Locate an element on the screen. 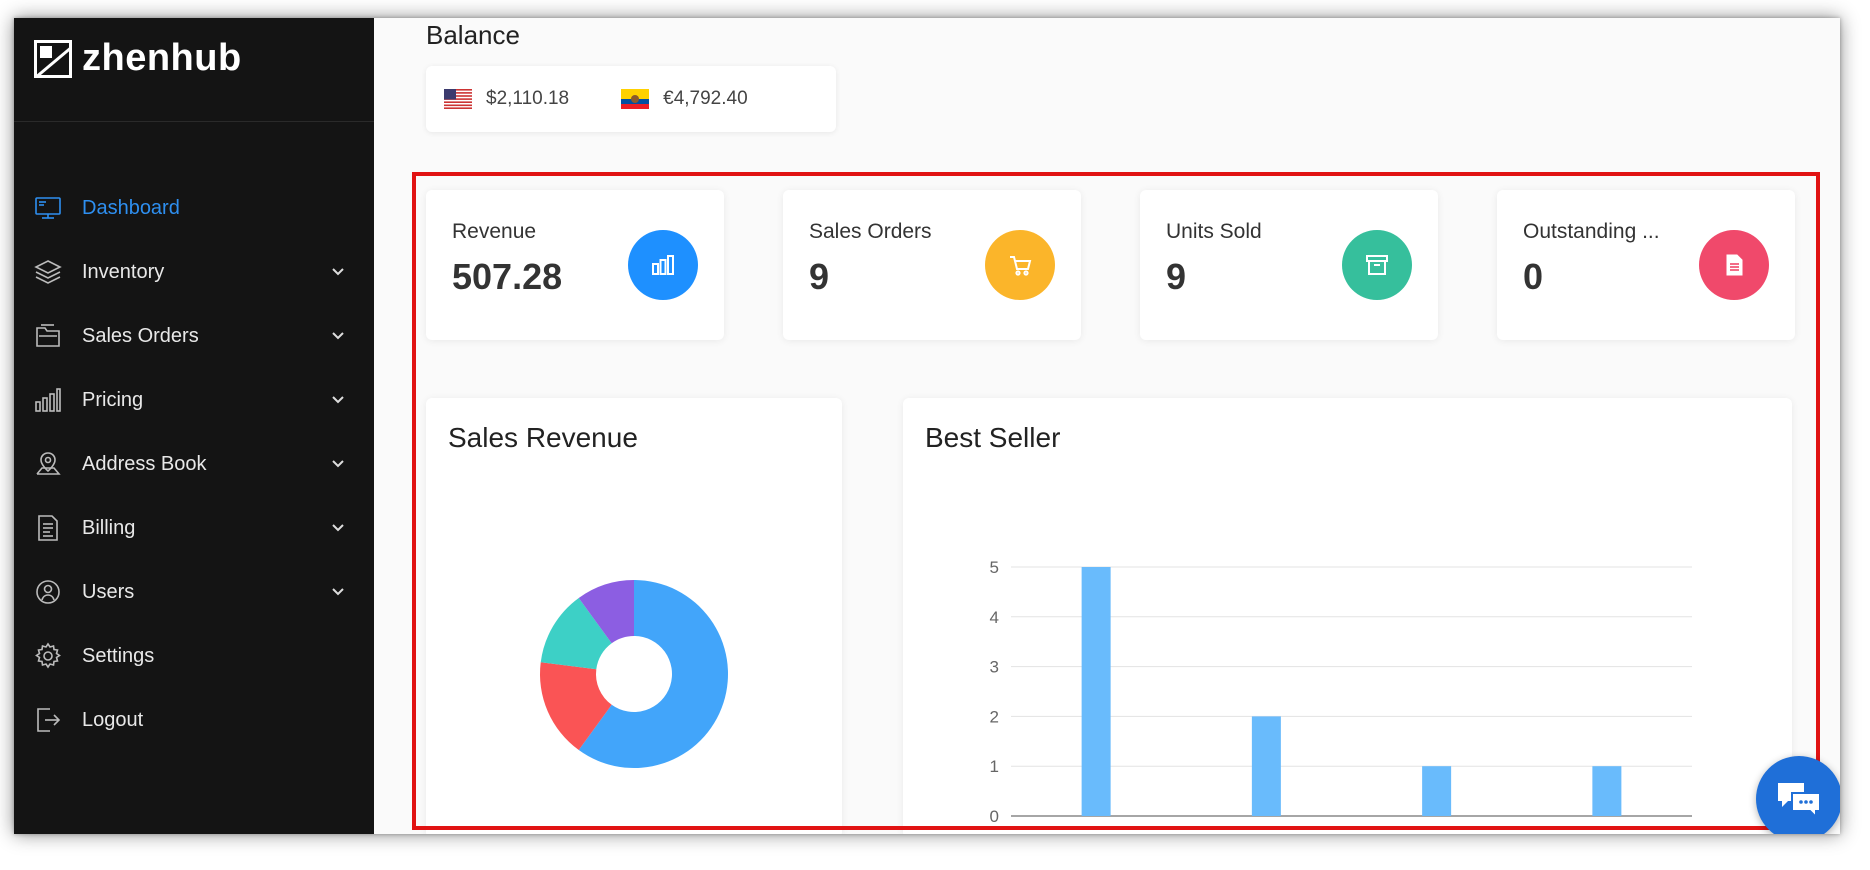 This screenshot has height=870, width=1870. stat-label: Revenue is located at coordinates (494, 231).